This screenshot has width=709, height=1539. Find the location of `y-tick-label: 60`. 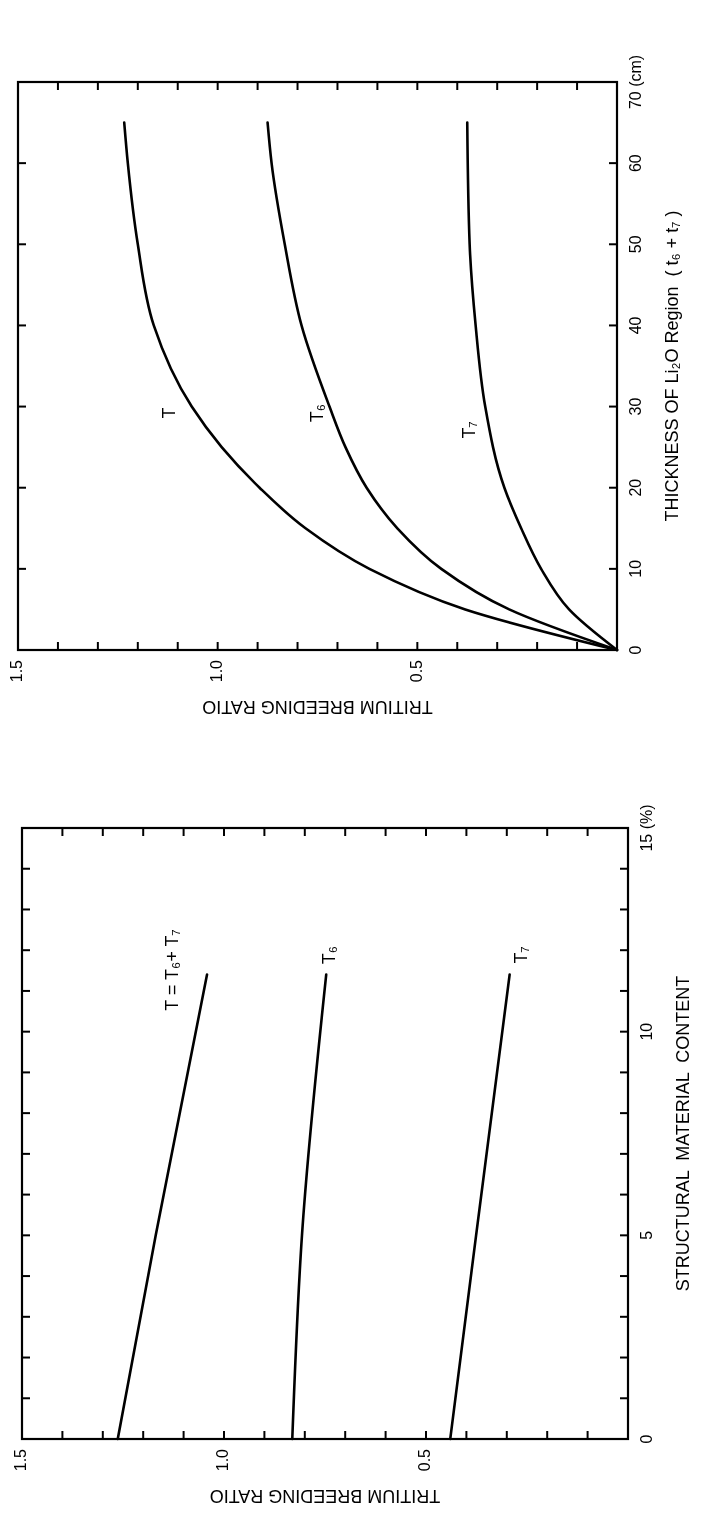

y-tick-label: 60 is located at coordinates (636, 163).